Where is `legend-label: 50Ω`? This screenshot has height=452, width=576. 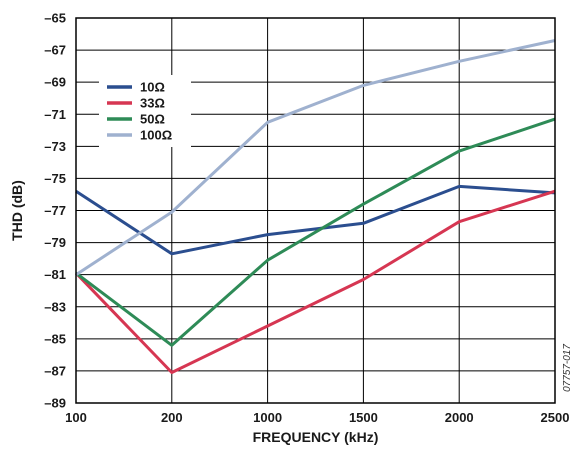
legend-label: 50Ω is located at coordinates (152, 119).